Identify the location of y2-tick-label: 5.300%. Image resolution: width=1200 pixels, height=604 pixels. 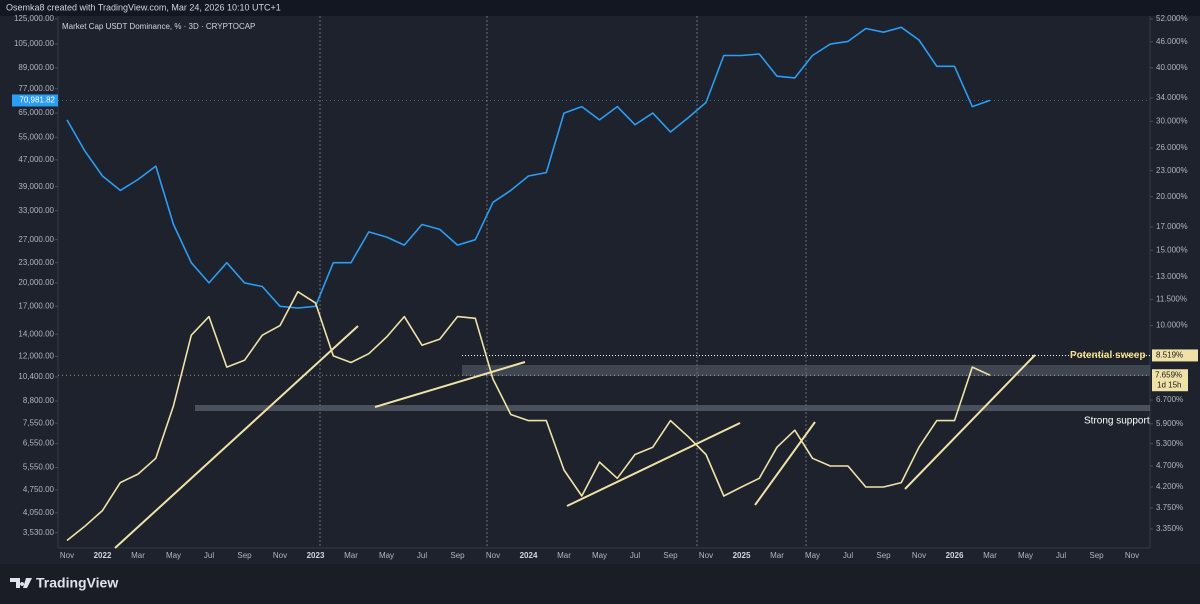
(1169, 443).